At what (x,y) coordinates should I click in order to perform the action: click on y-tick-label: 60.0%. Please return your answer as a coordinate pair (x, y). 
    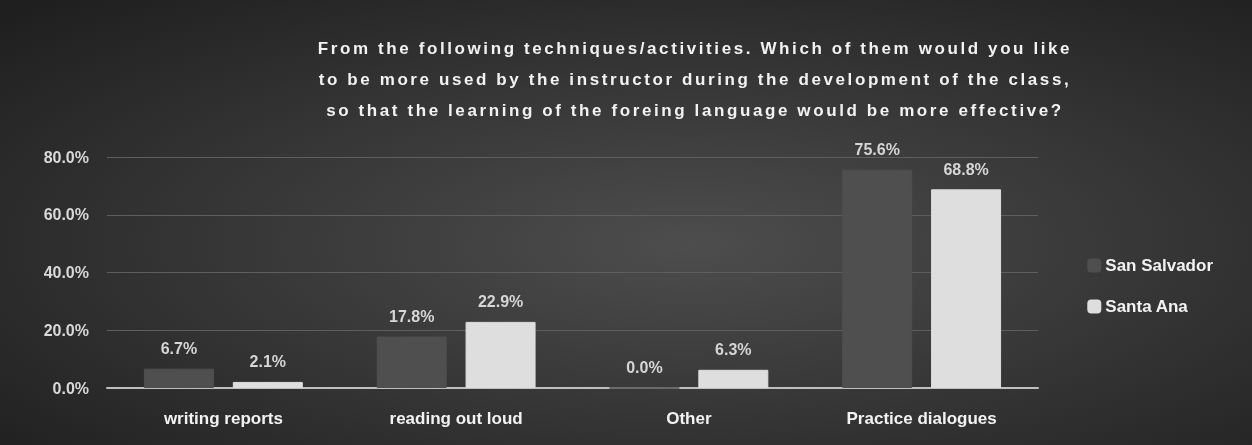
    Looking at the image, I should click on (66, 215).